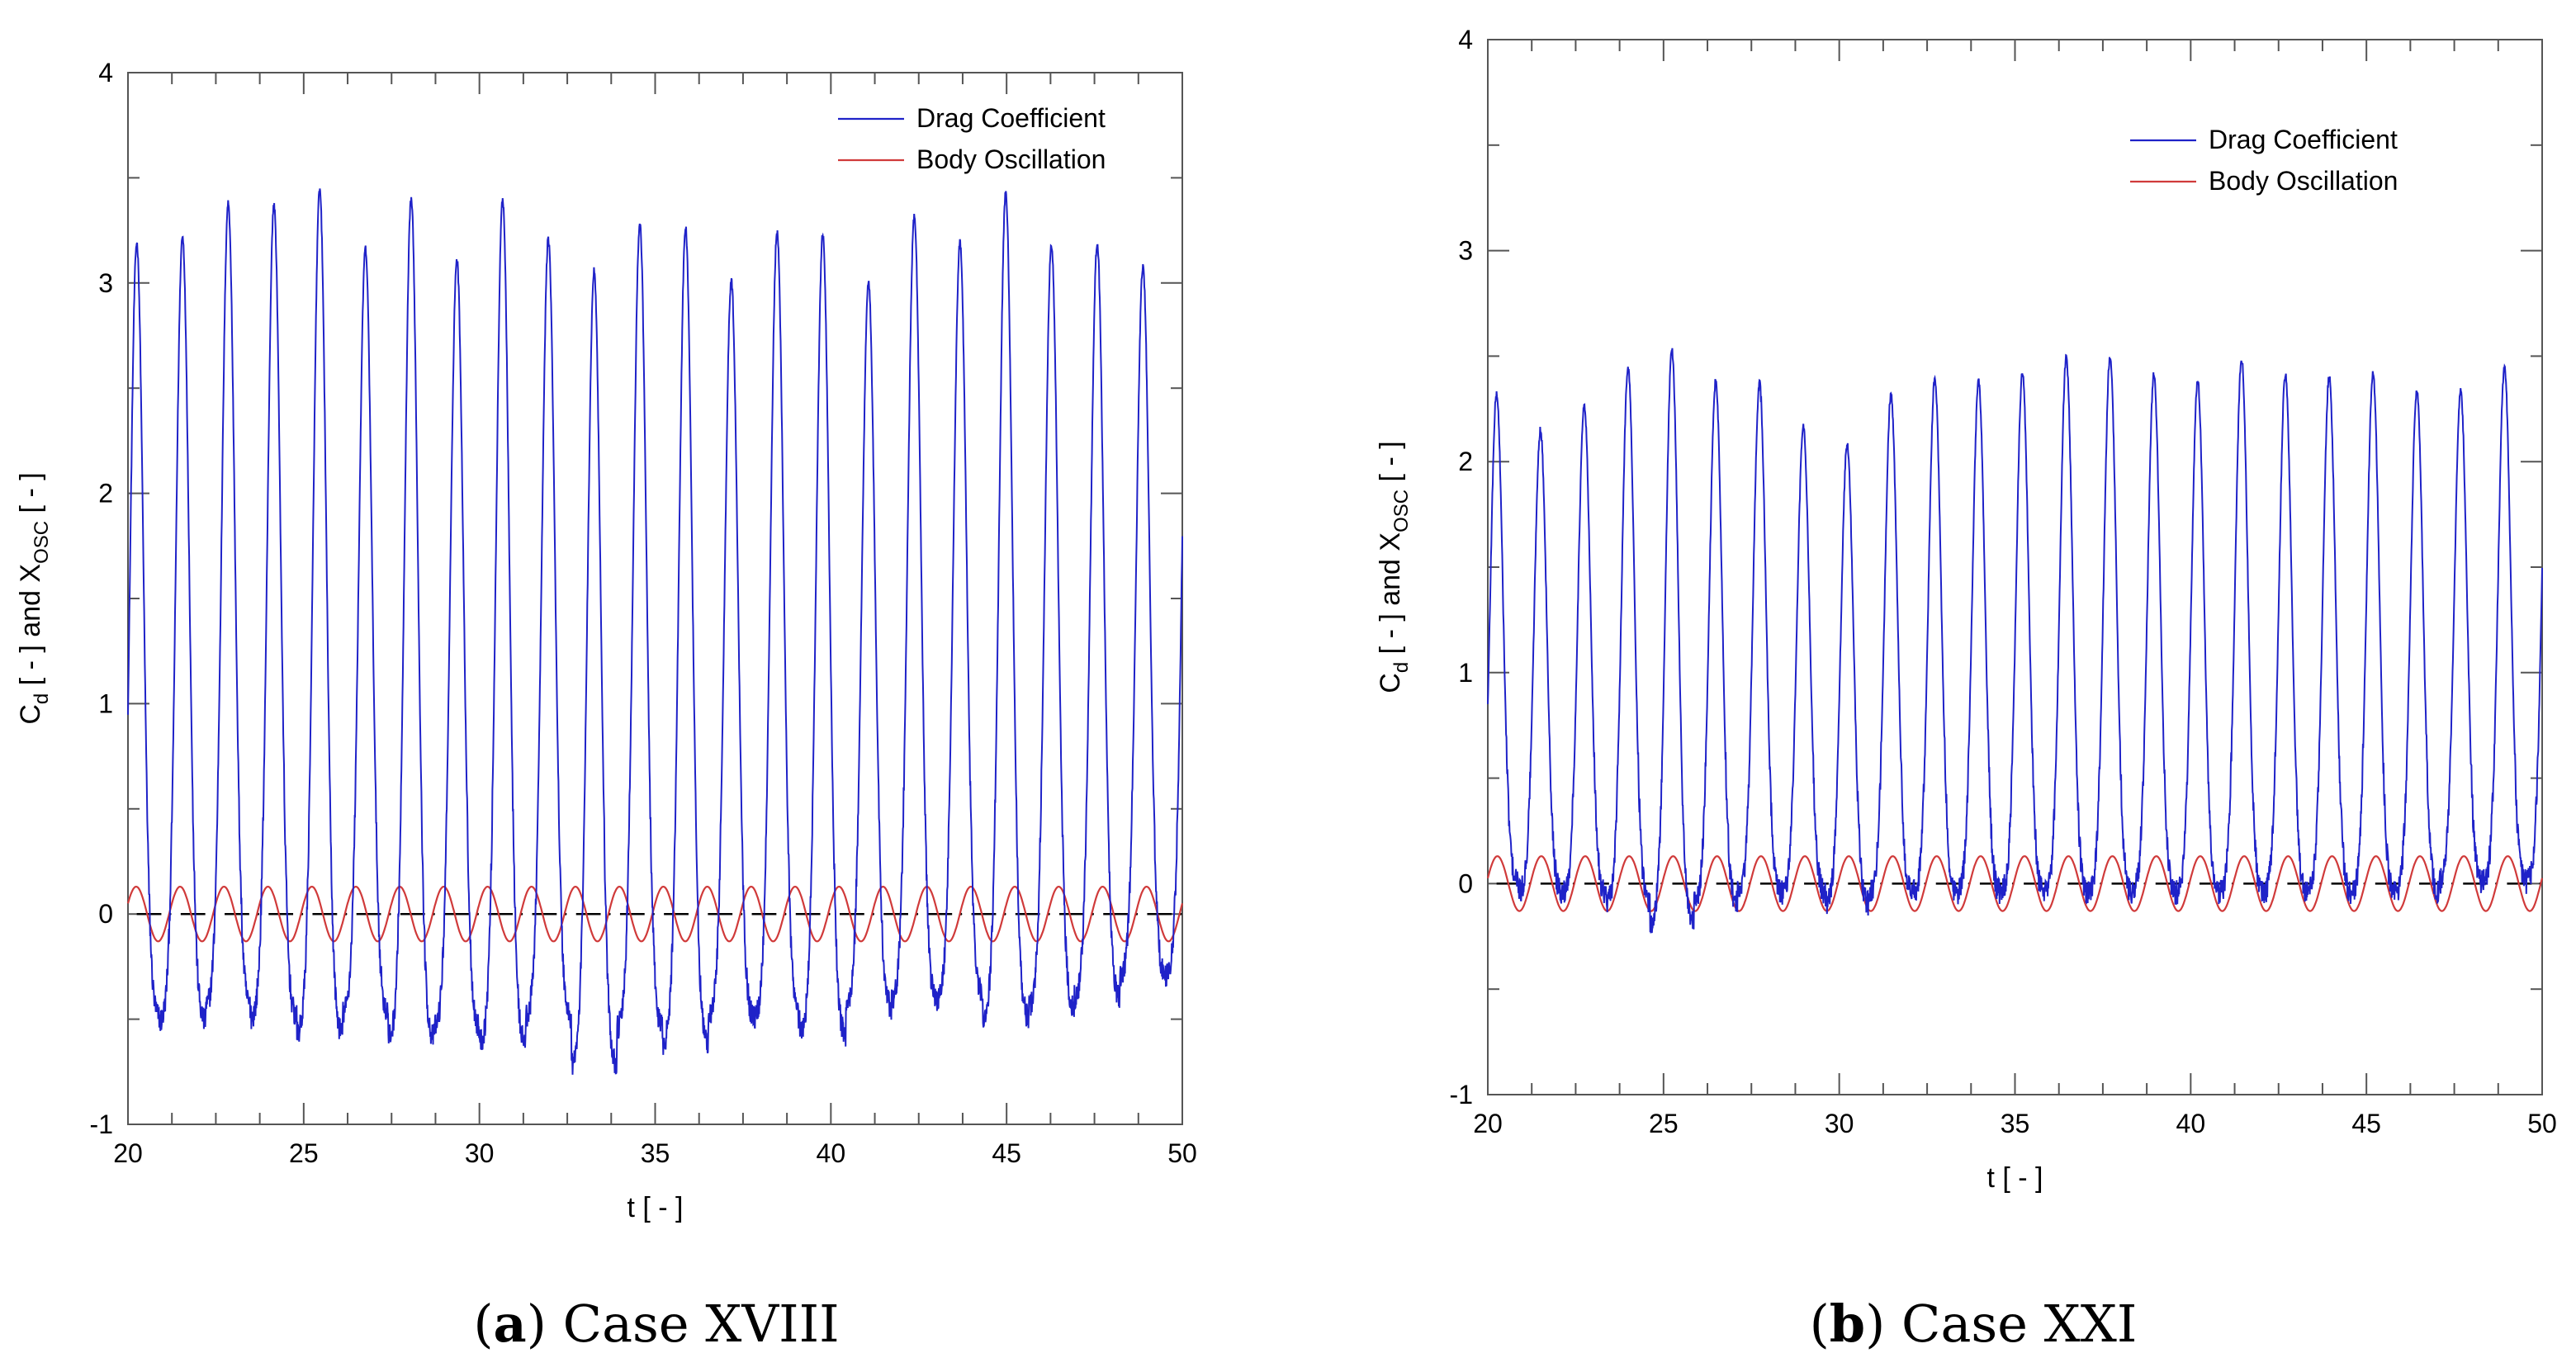 This screenshot has height=1372, width=2576. I want to click on caption-letter: a, so click(510, 1324).